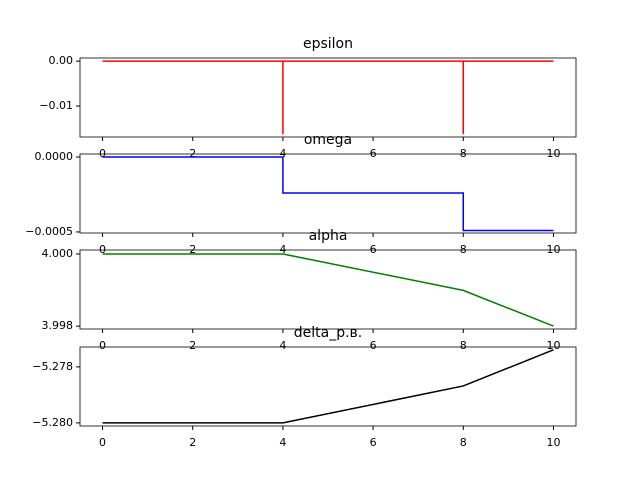 Image resolution: width=640 pixels, height=480 pixels. I want to click on y-tick-label: −5.280, so click(52, 422).